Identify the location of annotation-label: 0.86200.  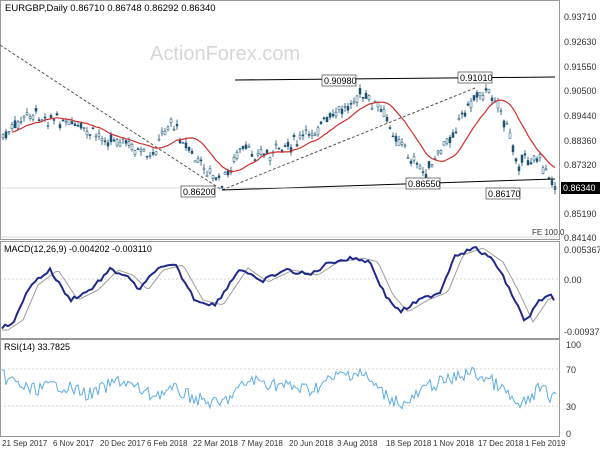
(199, 192).